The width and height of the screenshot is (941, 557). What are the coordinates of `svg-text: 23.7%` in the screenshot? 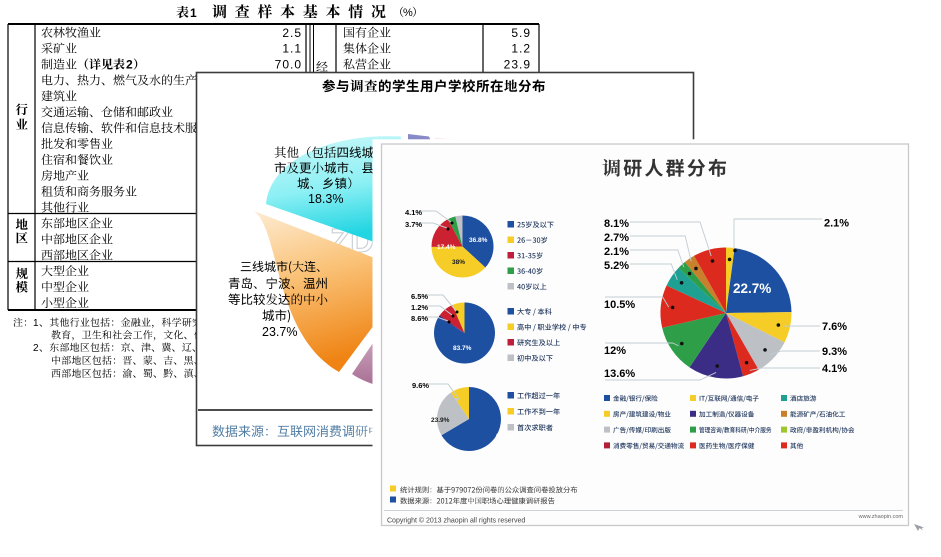 It's located at (279, 332).